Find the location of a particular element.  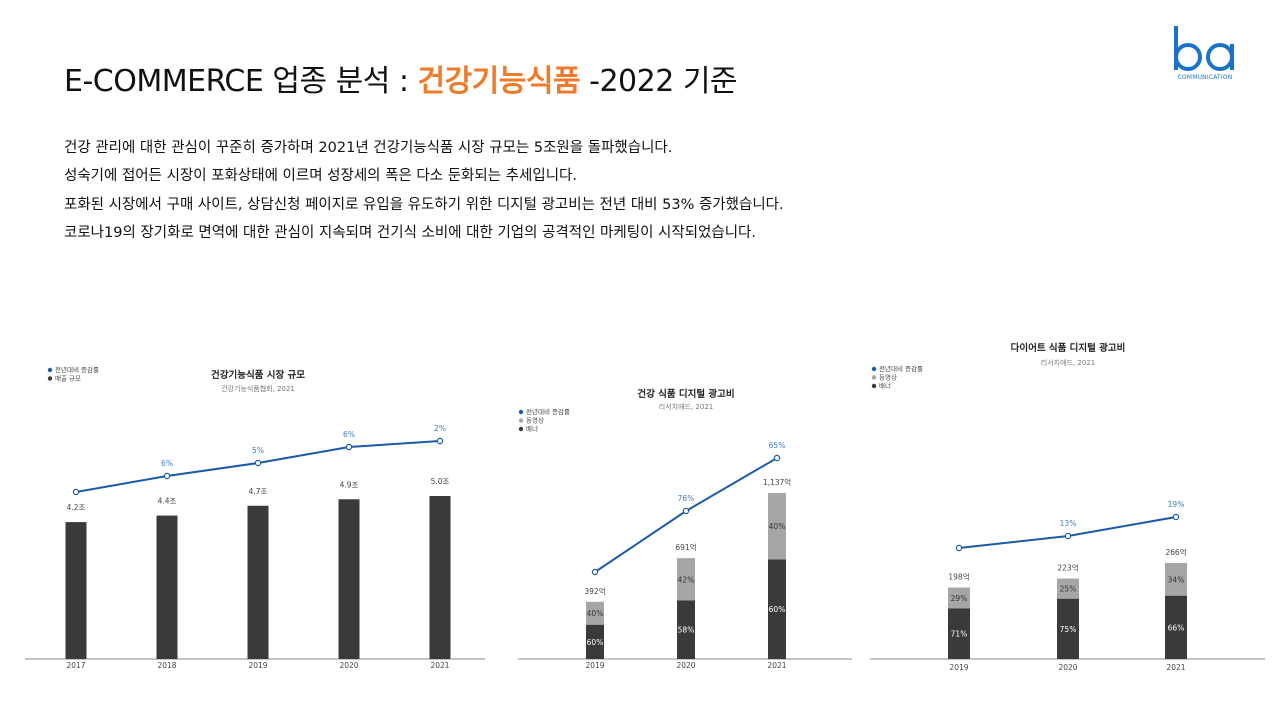

bar-total-label: 223억 is located at coordinates (1067, 568).